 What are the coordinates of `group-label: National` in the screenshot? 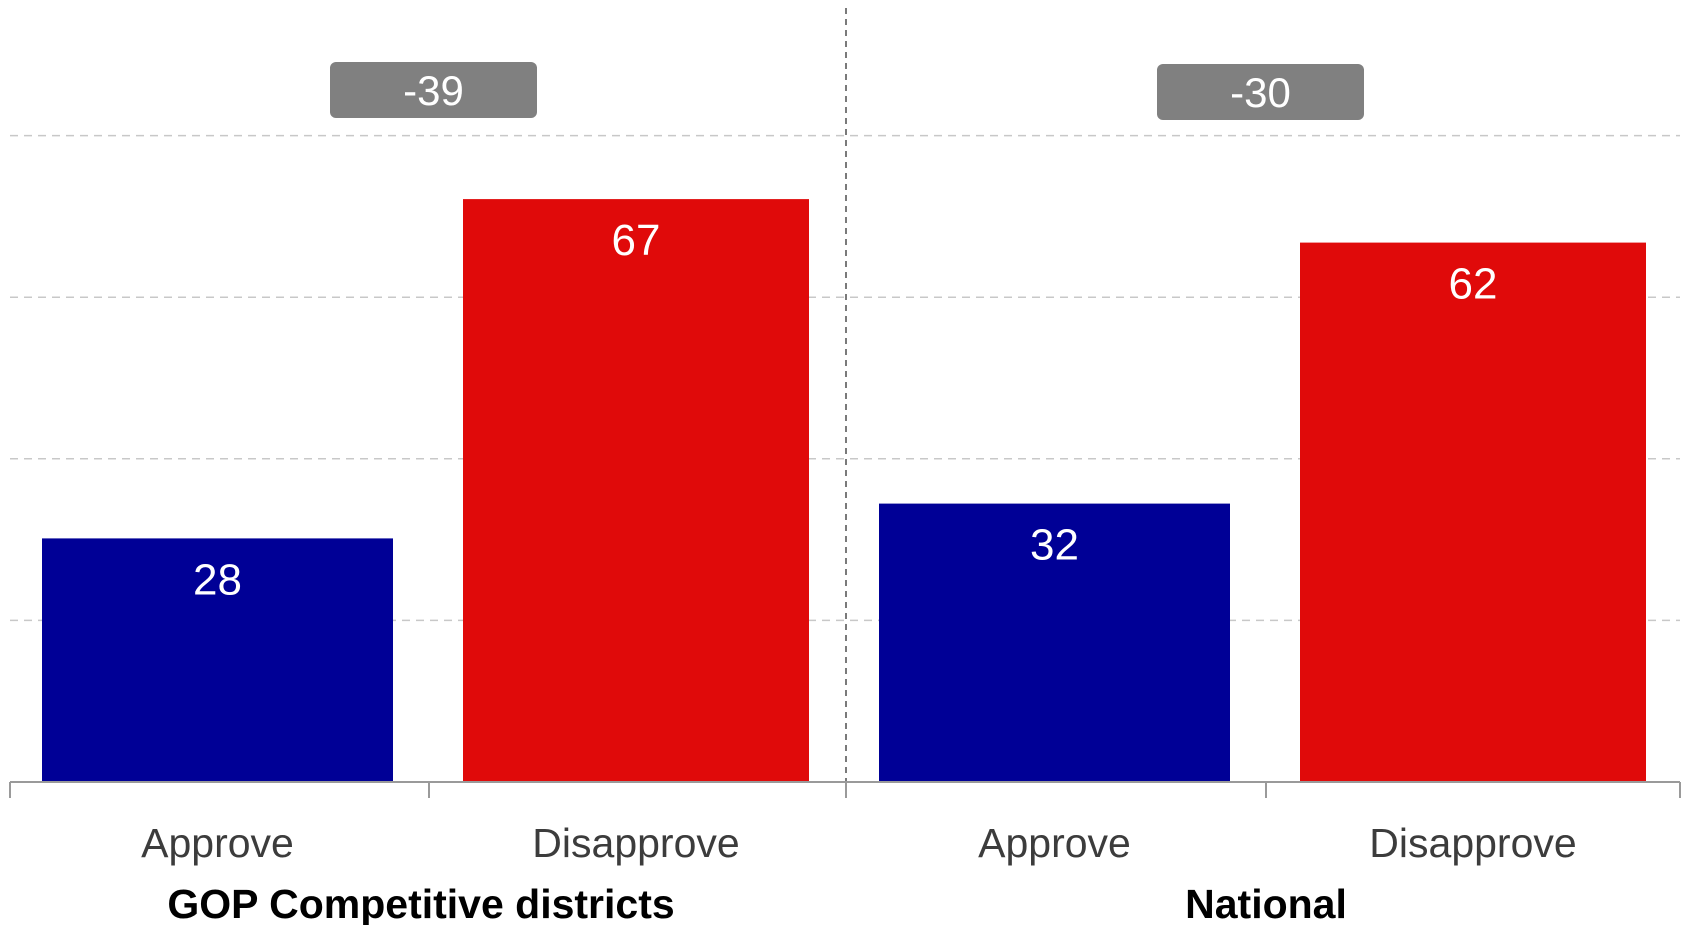 It's located at (1266, 903).